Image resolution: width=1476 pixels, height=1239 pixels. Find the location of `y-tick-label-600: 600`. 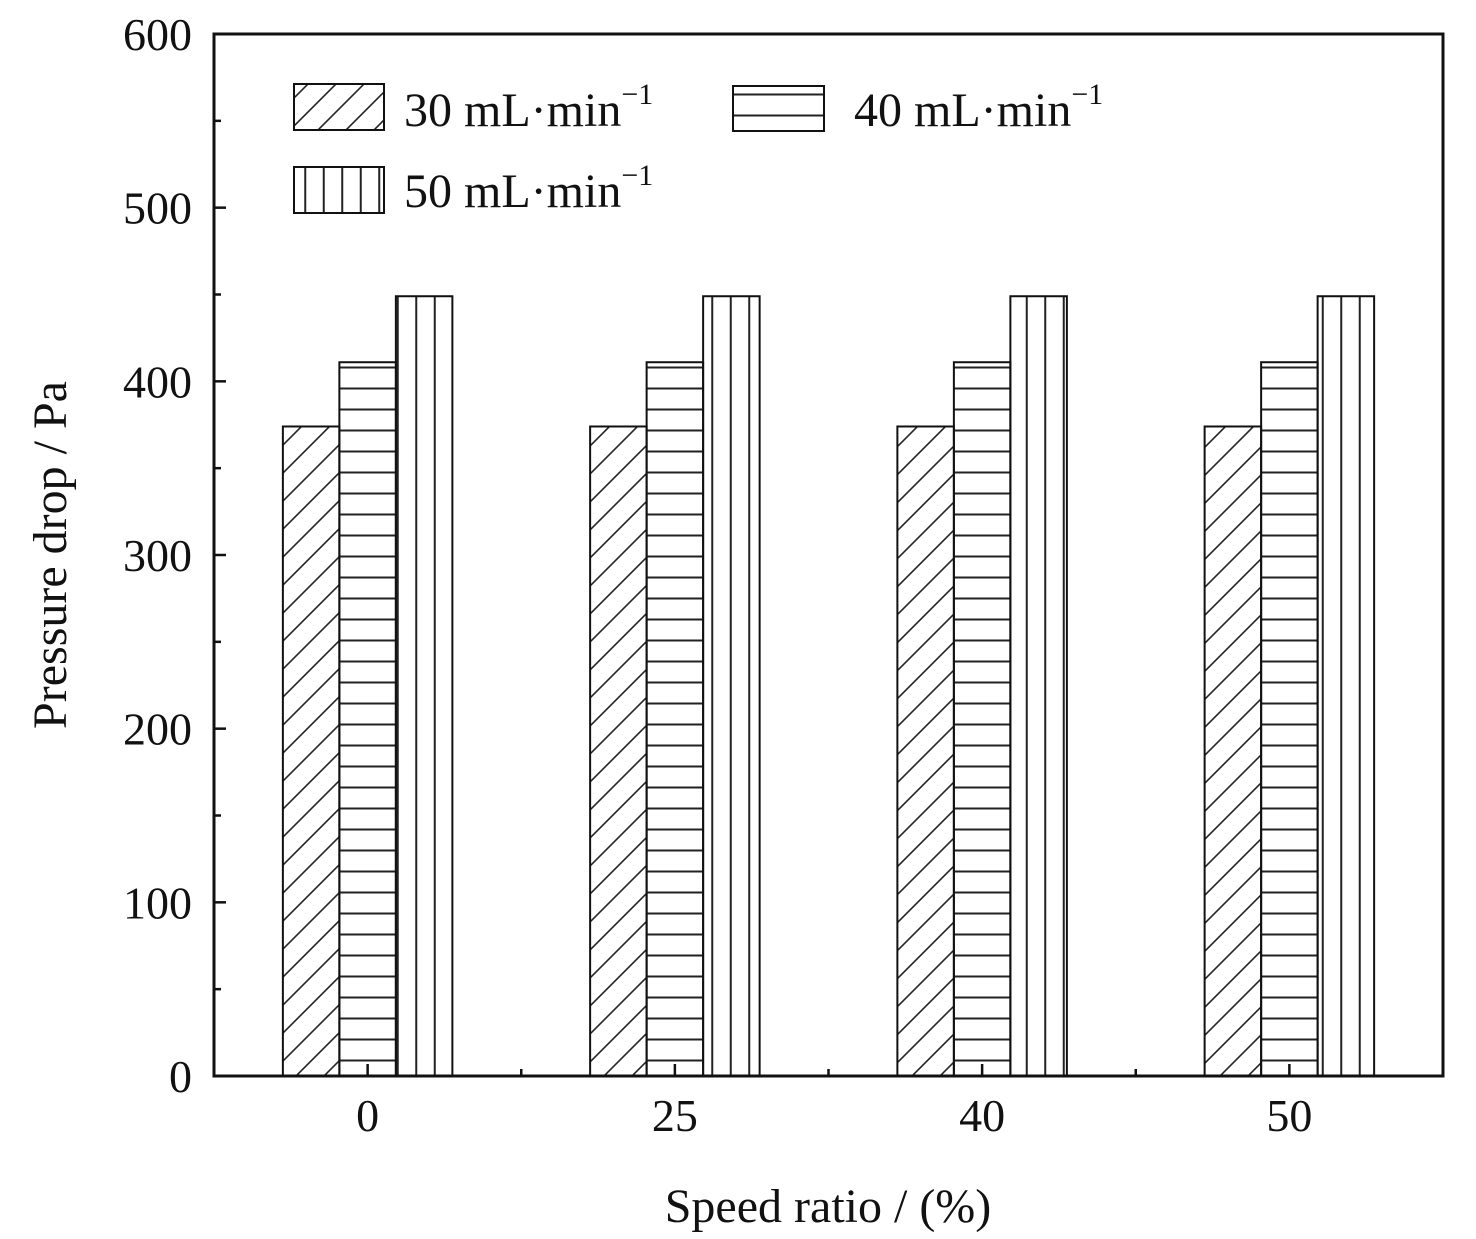

y-tick-label-600: 600 is located at coordinates (157, 34).